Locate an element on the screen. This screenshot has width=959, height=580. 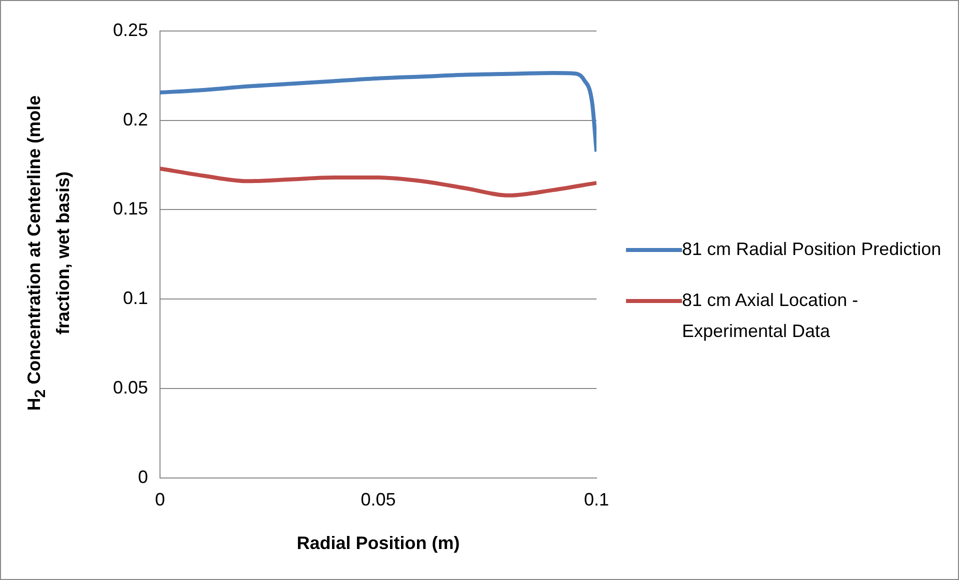
x-tick-label: 0.1 is located at coordinates (597, 500).